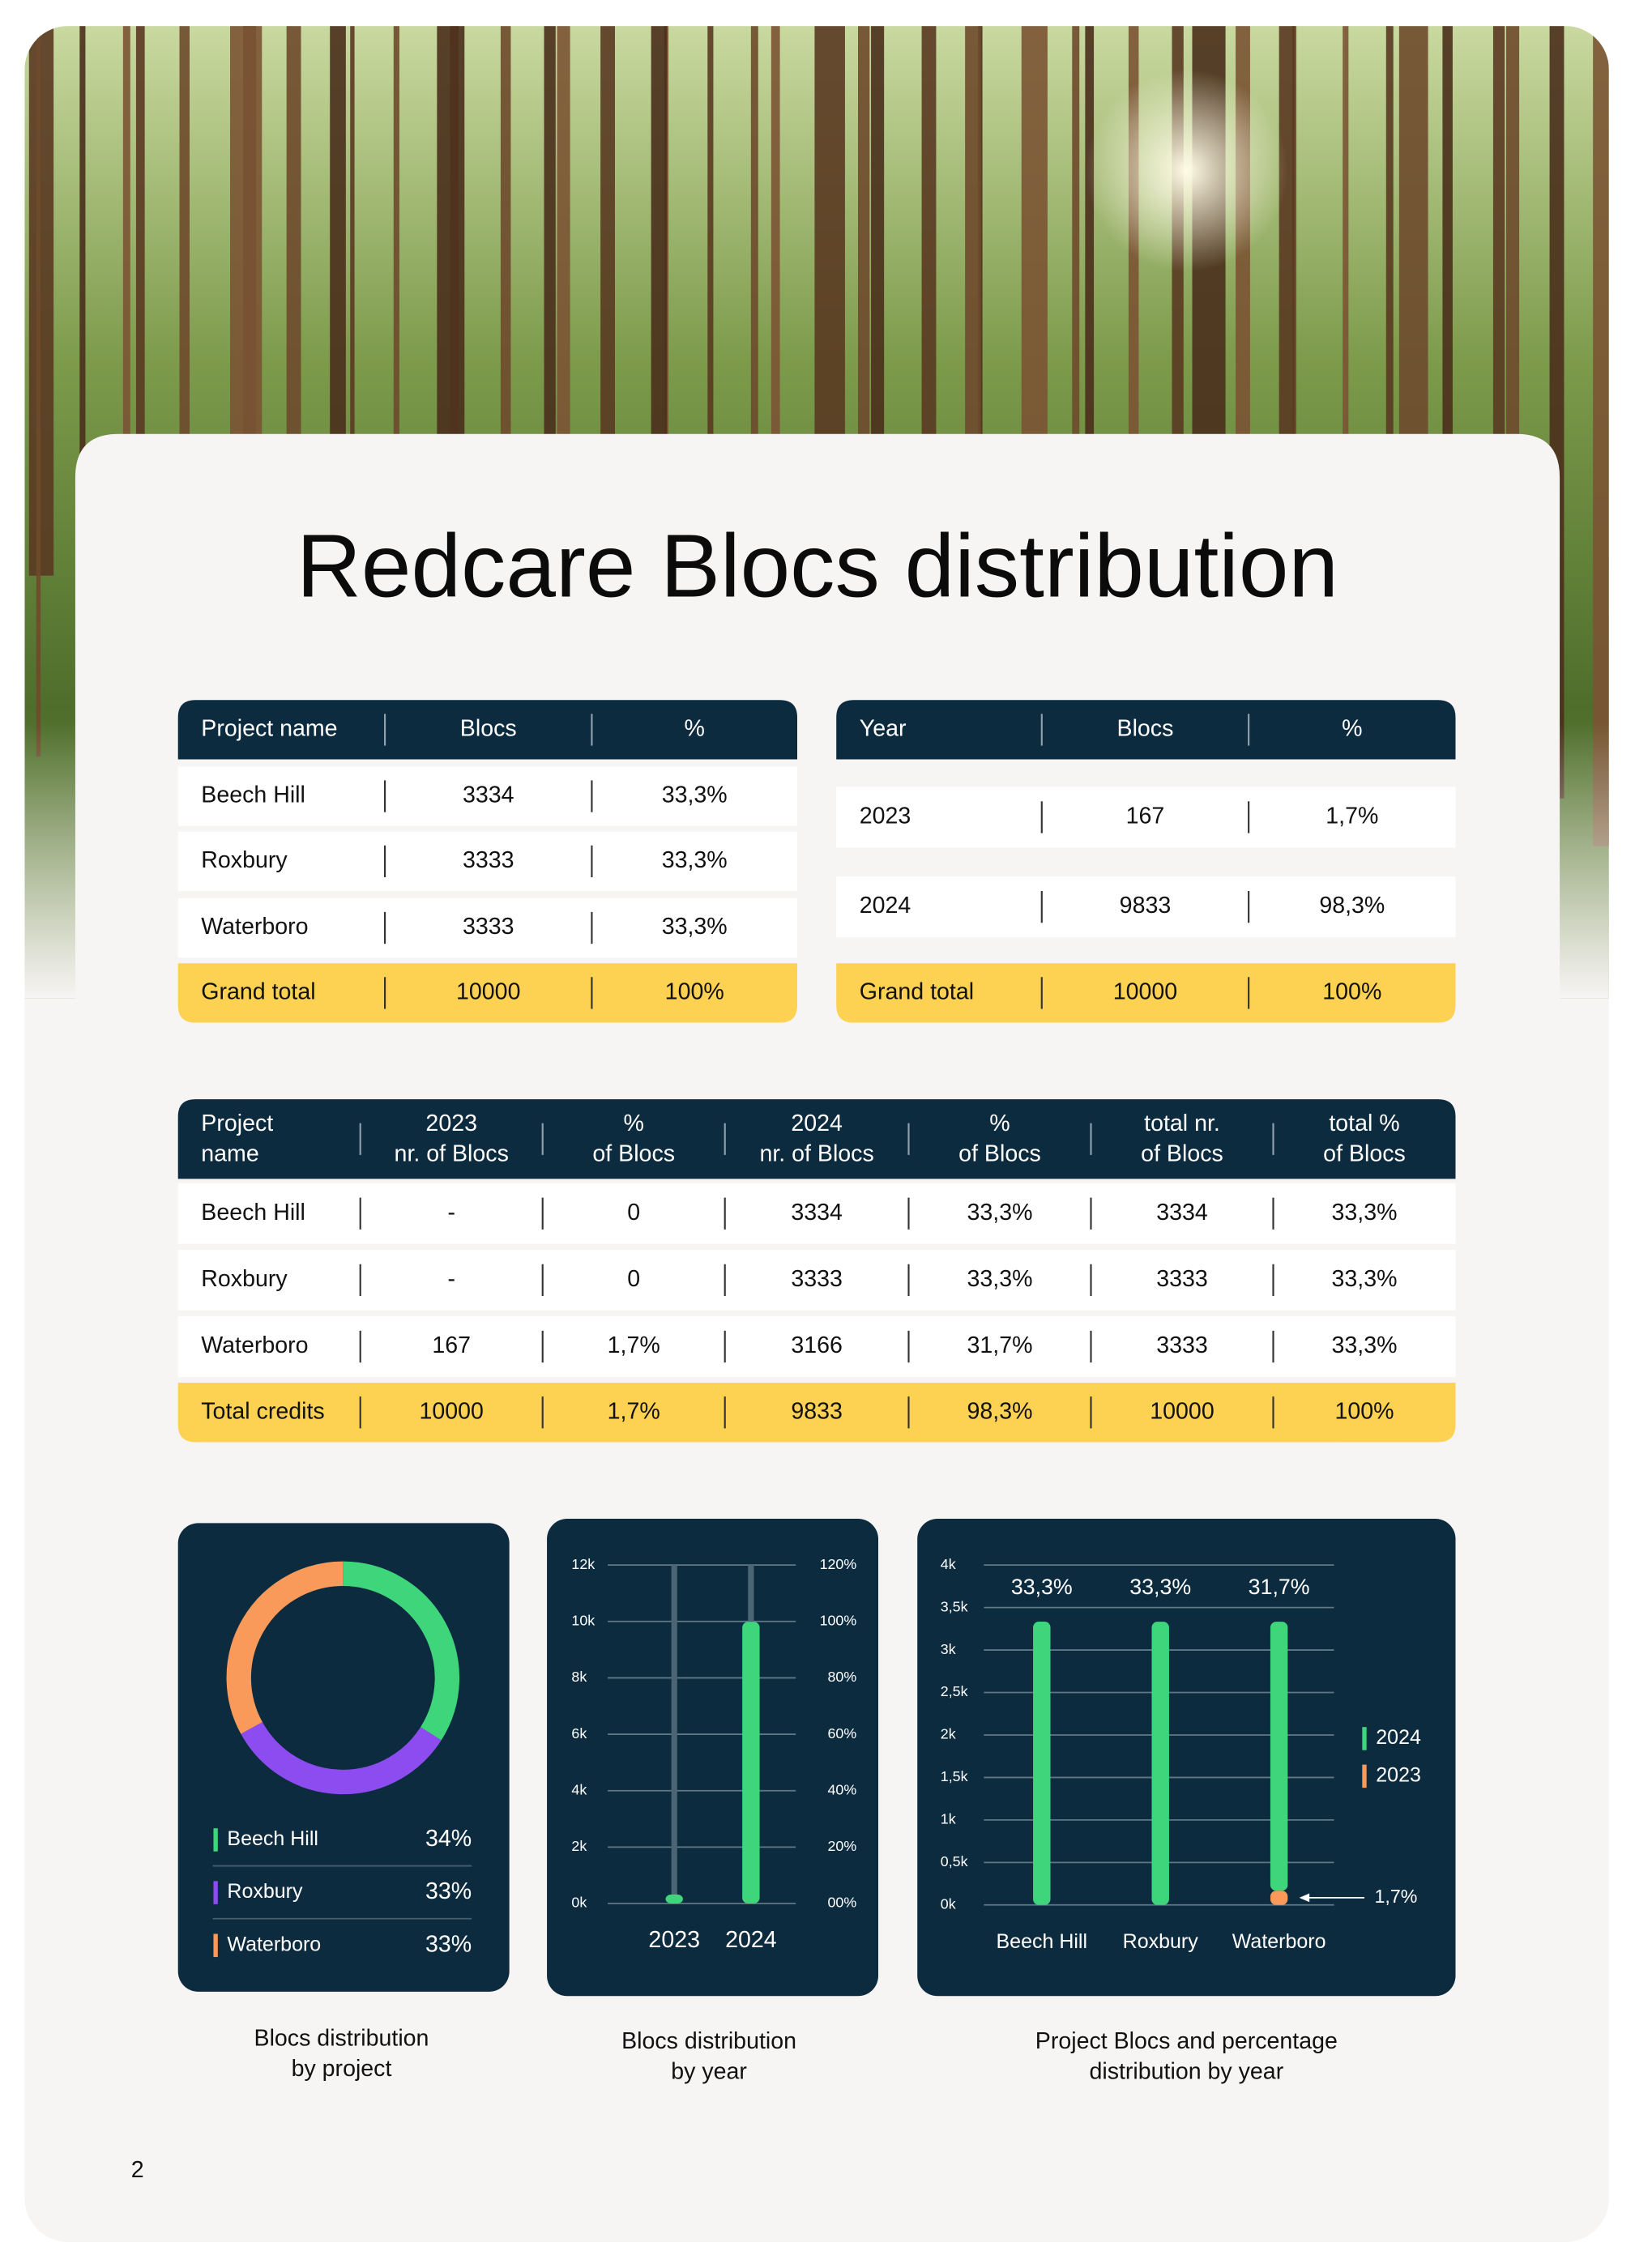 This screenshot has height=2268, width=1635. Describe the element at coordinates (948, 1734) in the screenshot. I see `y-tick-label: 2k` at that location.